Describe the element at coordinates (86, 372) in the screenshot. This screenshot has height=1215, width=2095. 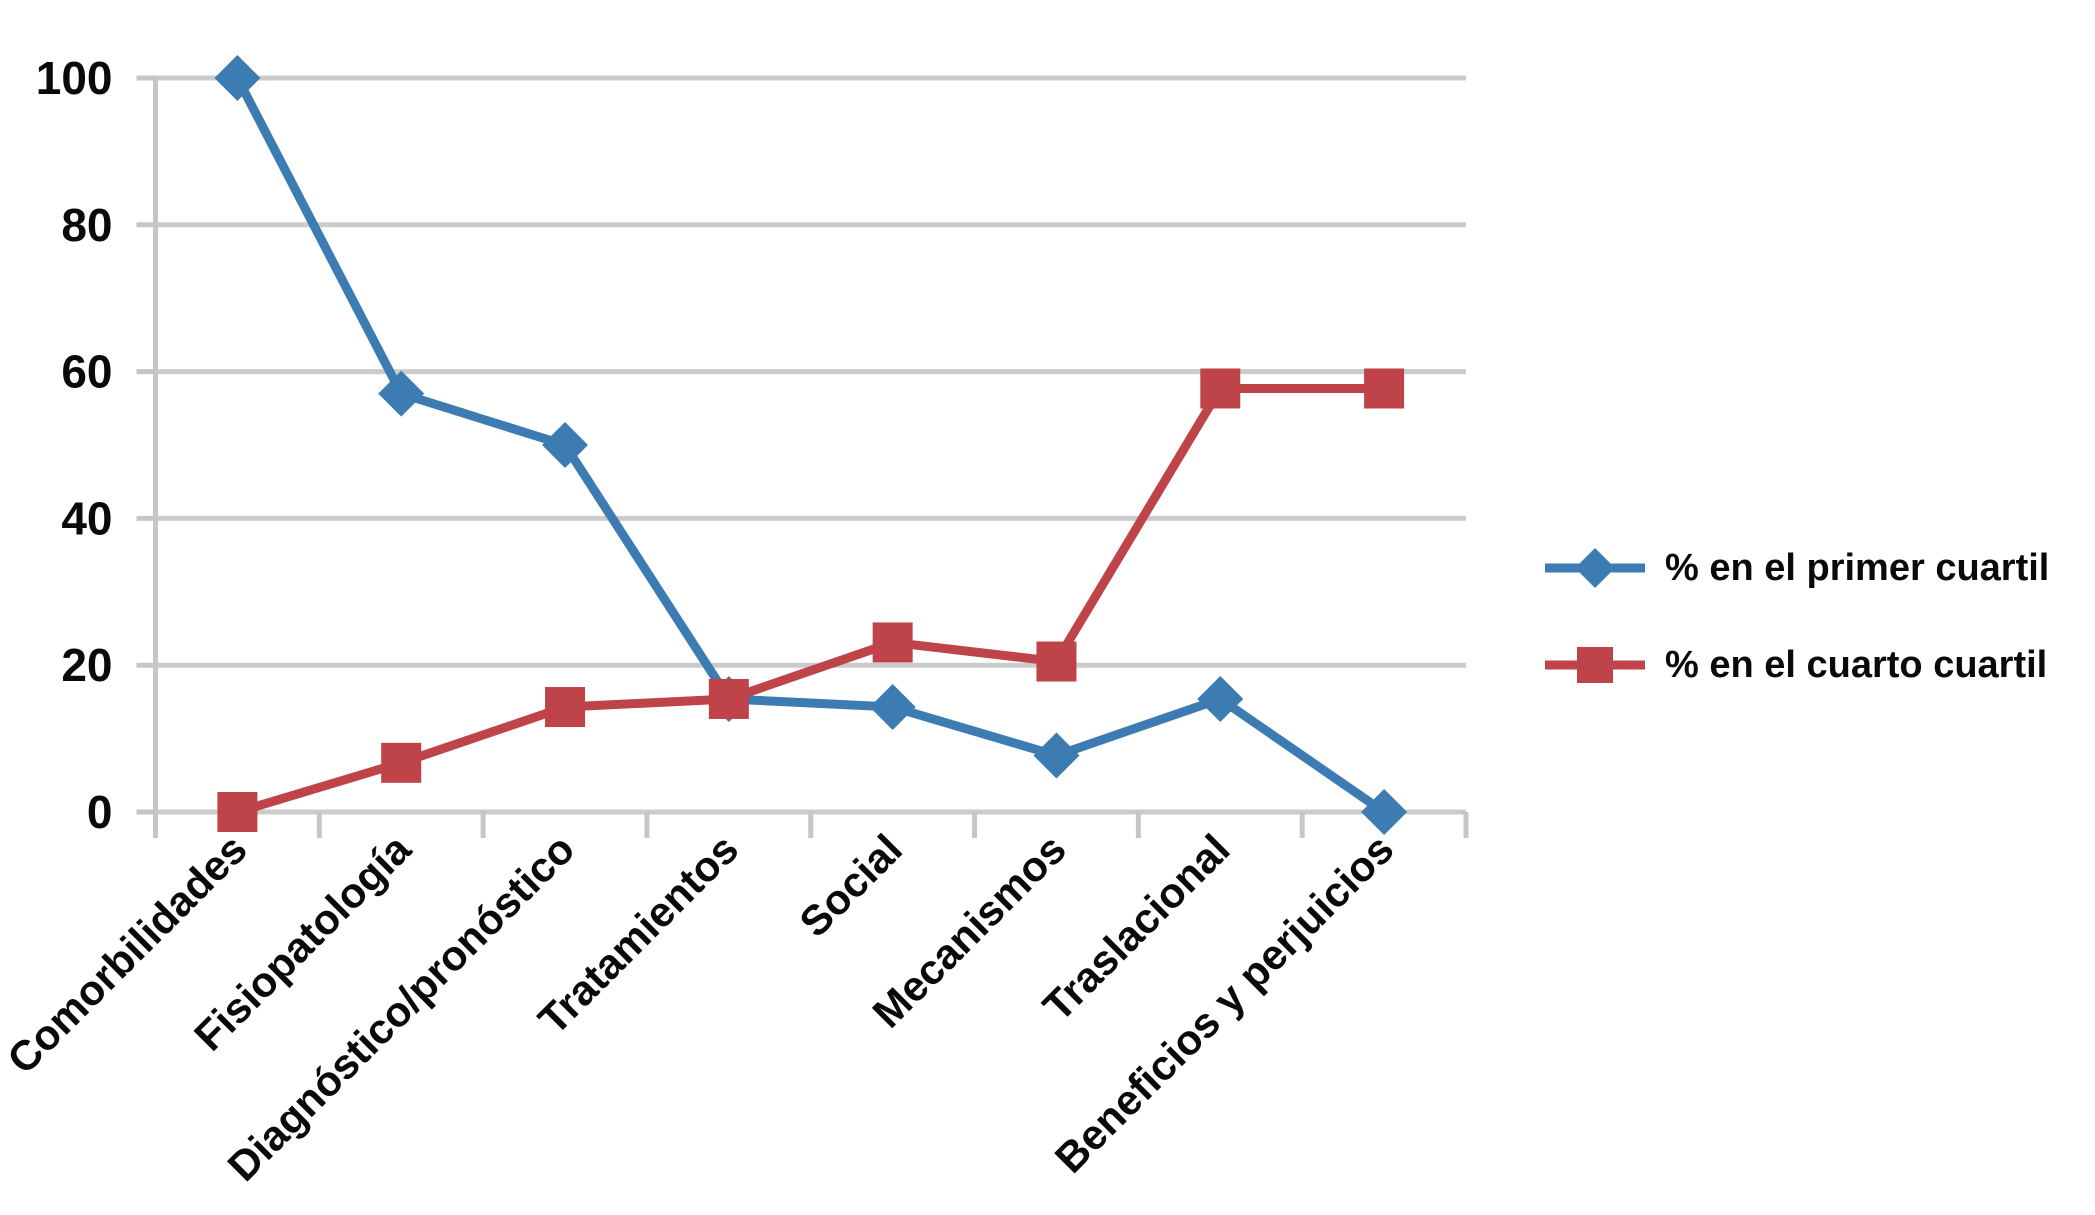
I see `y-tick-label: 60` at that location.